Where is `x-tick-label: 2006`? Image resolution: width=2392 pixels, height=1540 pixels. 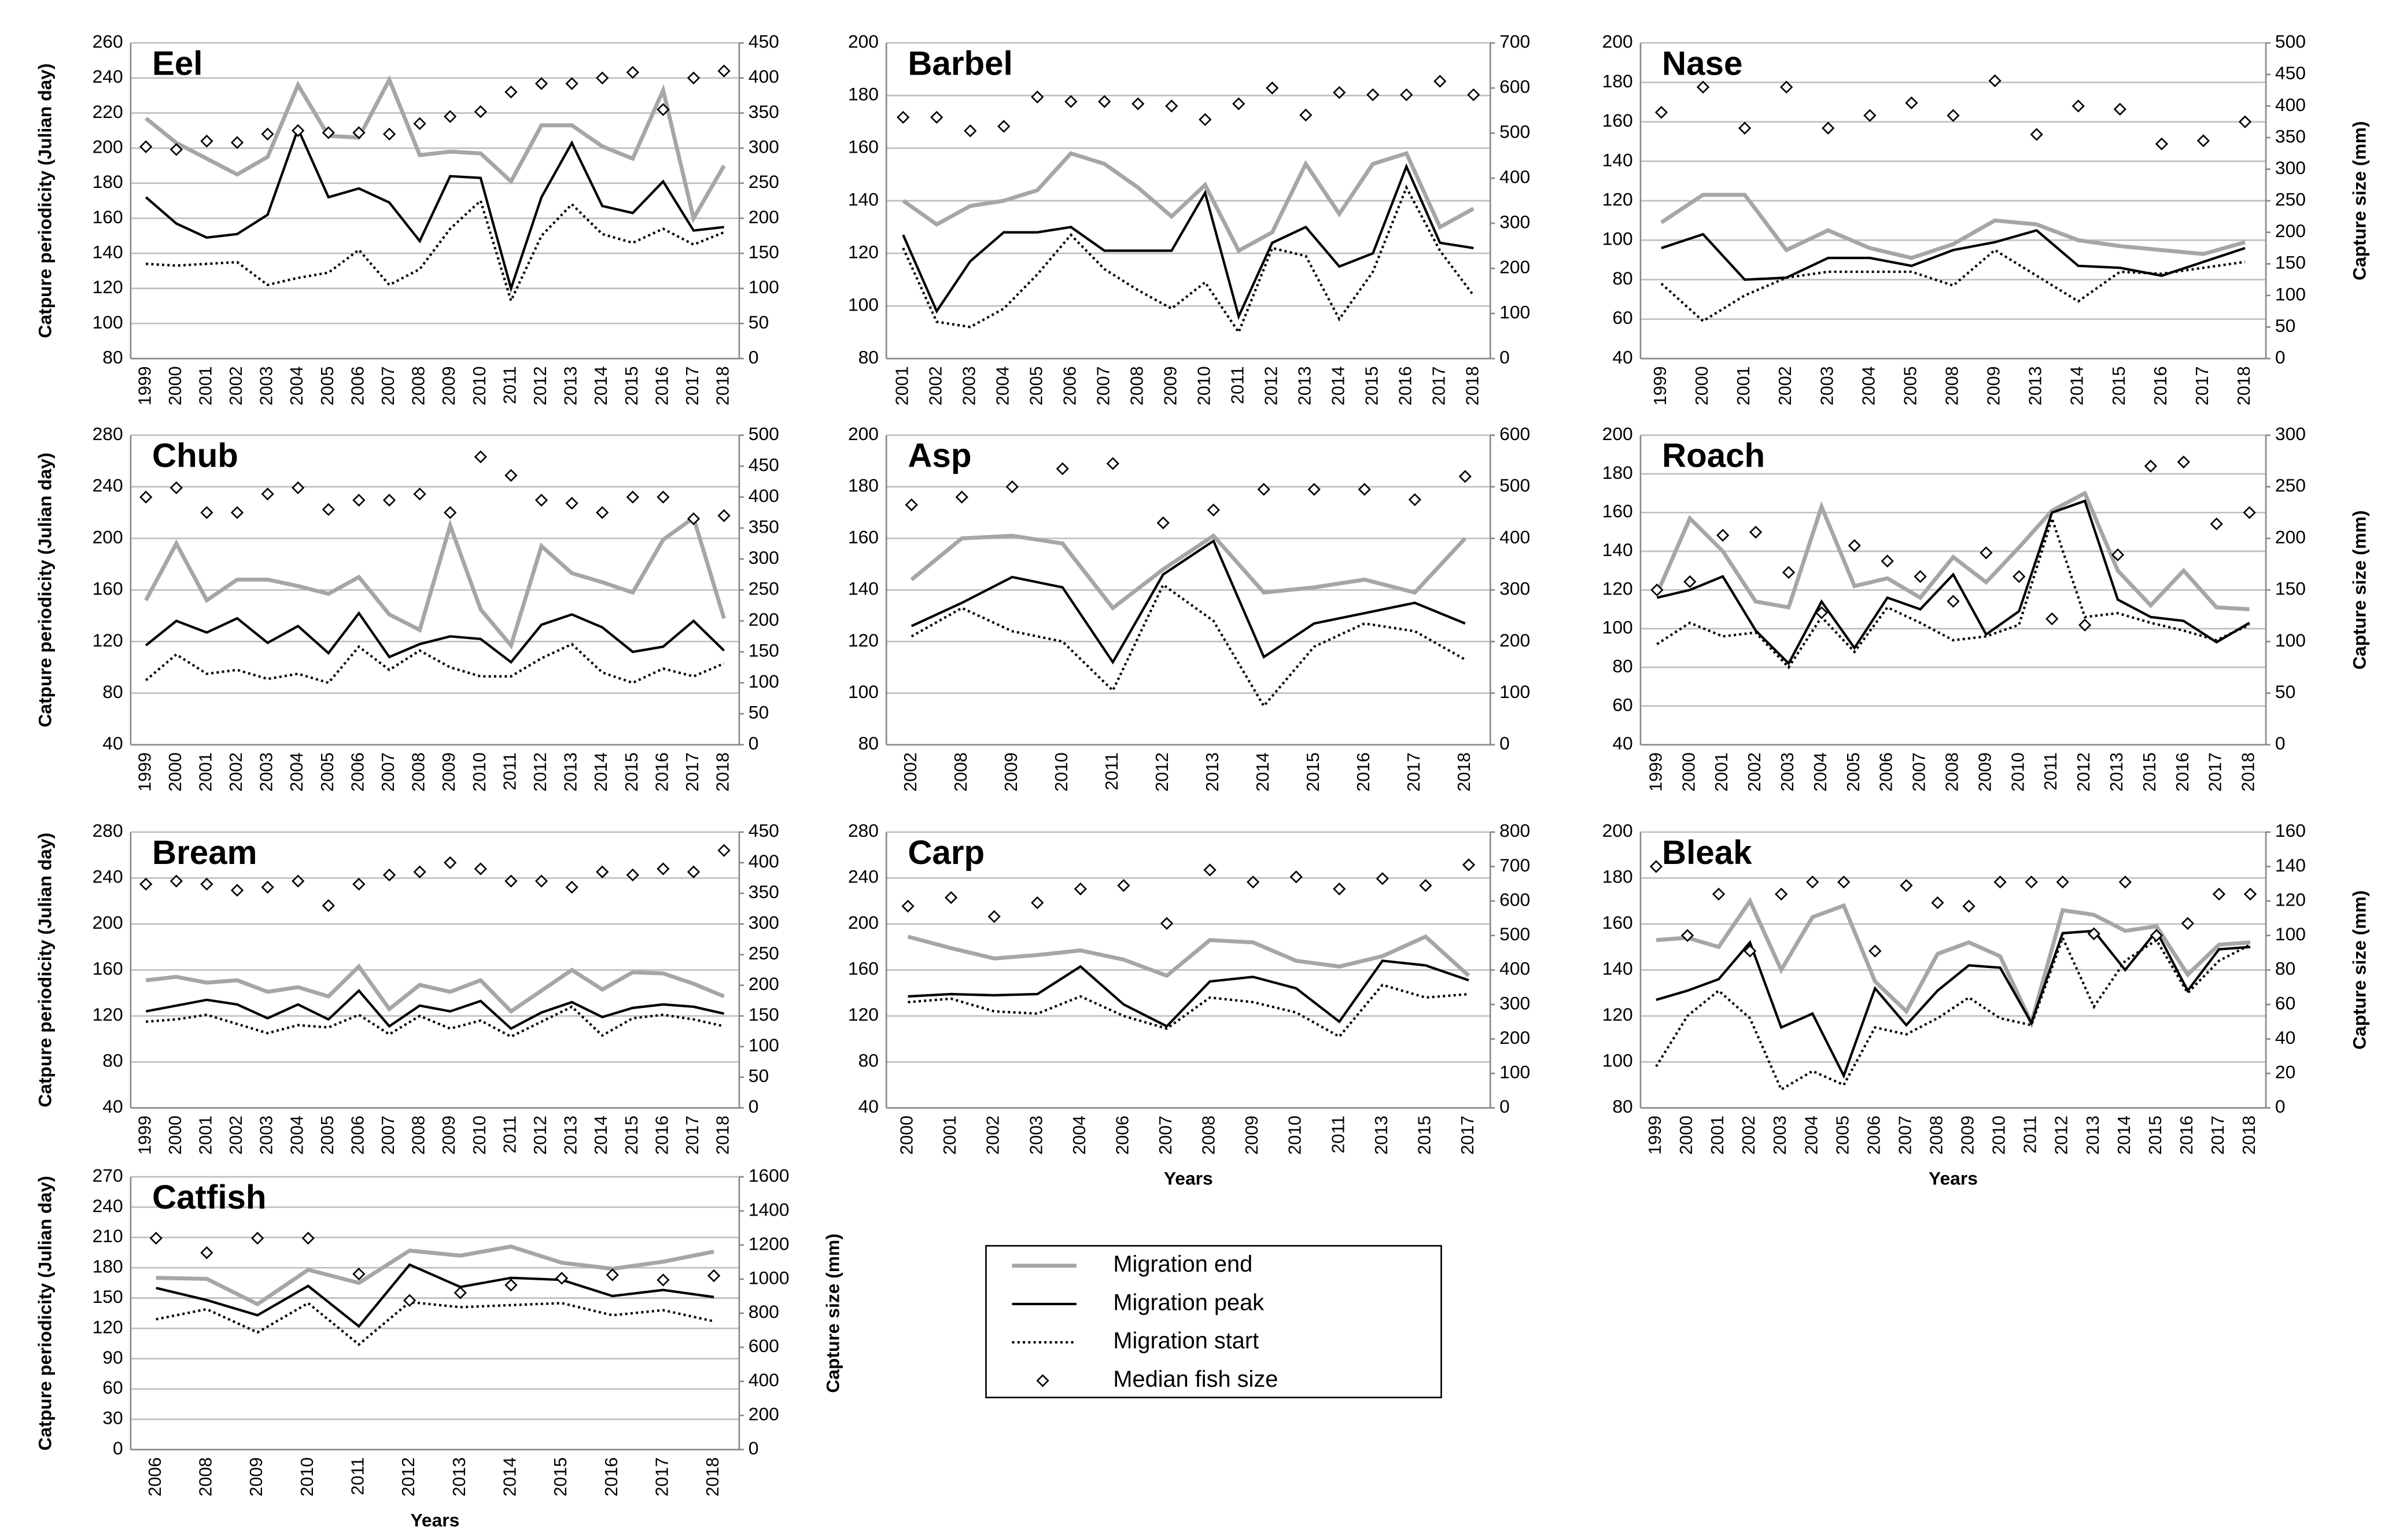
x-tick-label: 2006 is located at coordinates (1122, 1135).